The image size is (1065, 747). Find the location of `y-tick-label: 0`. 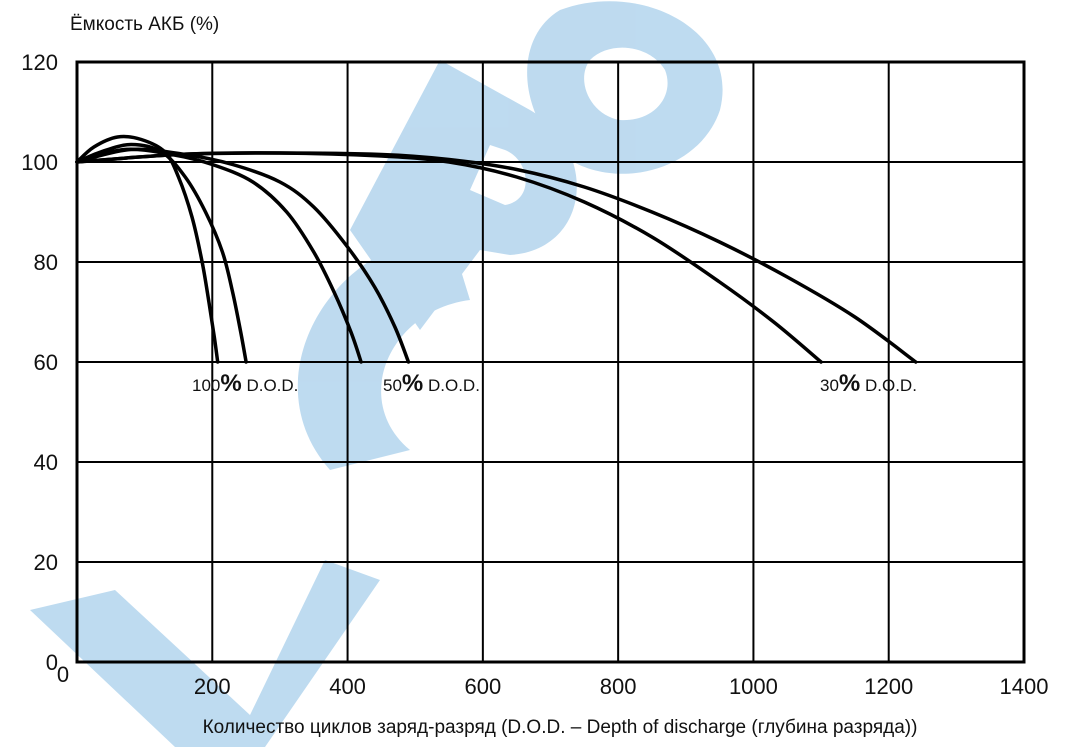

y-tick-label: 0 is located at coordinates (52, 662).